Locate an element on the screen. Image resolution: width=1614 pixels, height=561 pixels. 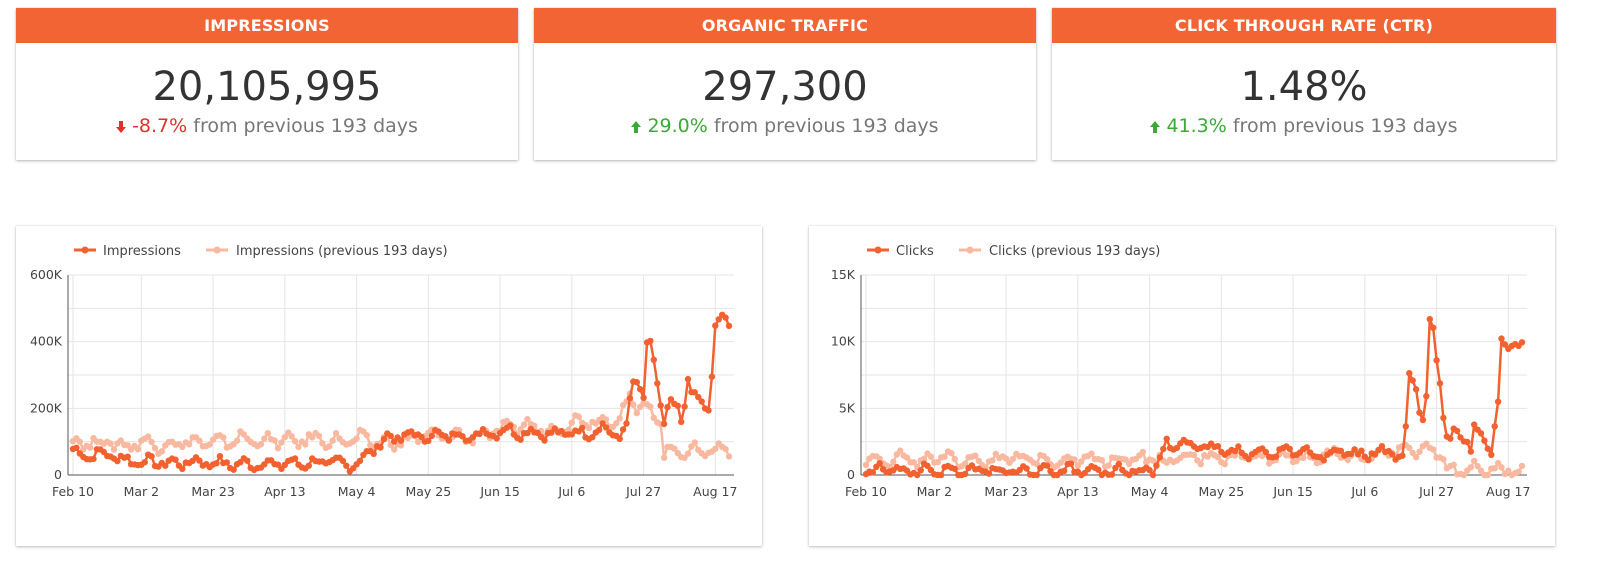
x-tick-label: Jul 27 is located at coordinates (643, 491).